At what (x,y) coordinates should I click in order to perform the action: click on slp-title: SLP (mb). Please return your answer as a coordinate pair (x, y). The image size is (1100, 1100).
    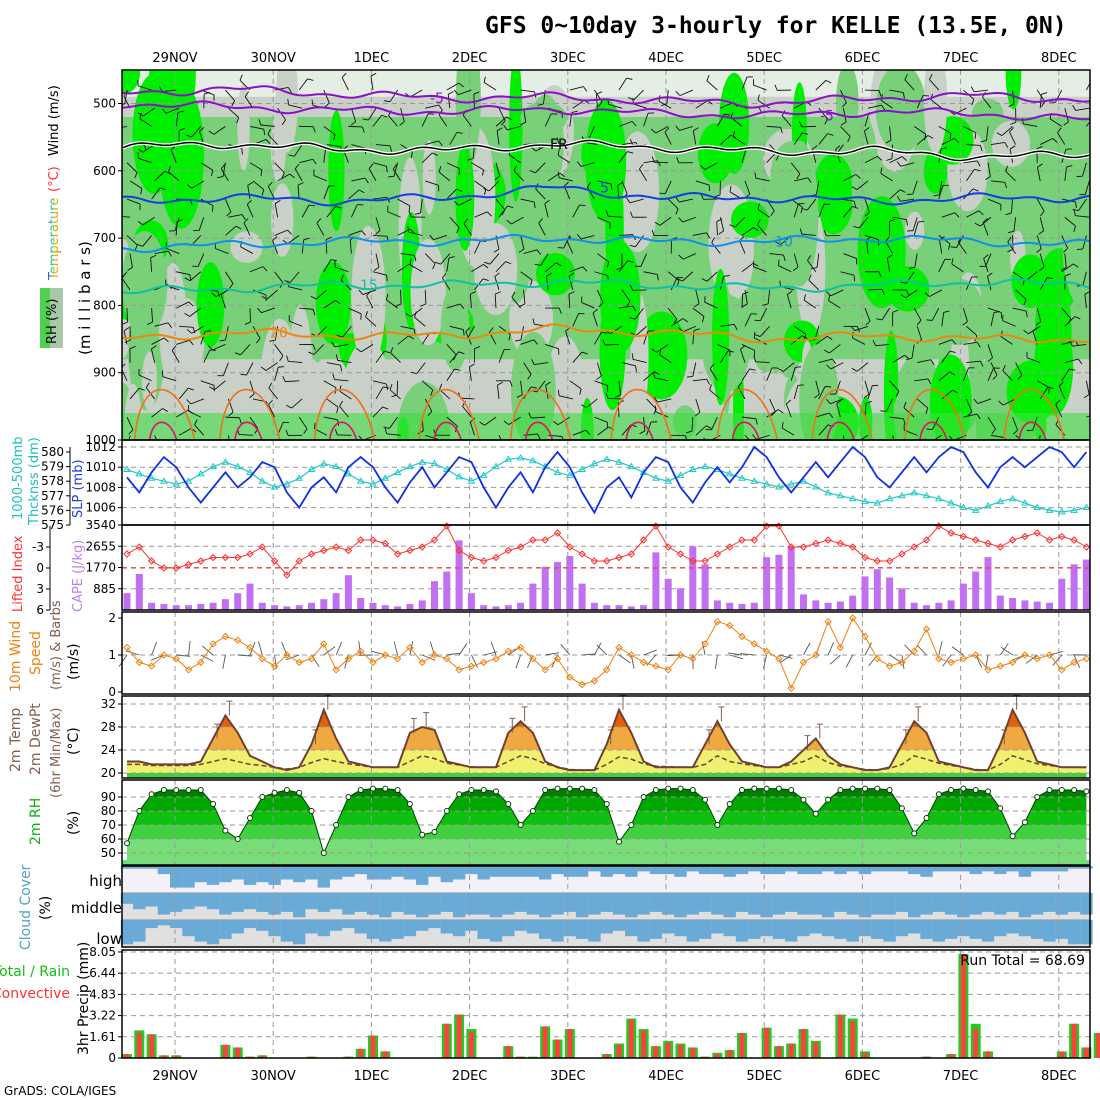
    Looking at the image, I should click on (78, 488).